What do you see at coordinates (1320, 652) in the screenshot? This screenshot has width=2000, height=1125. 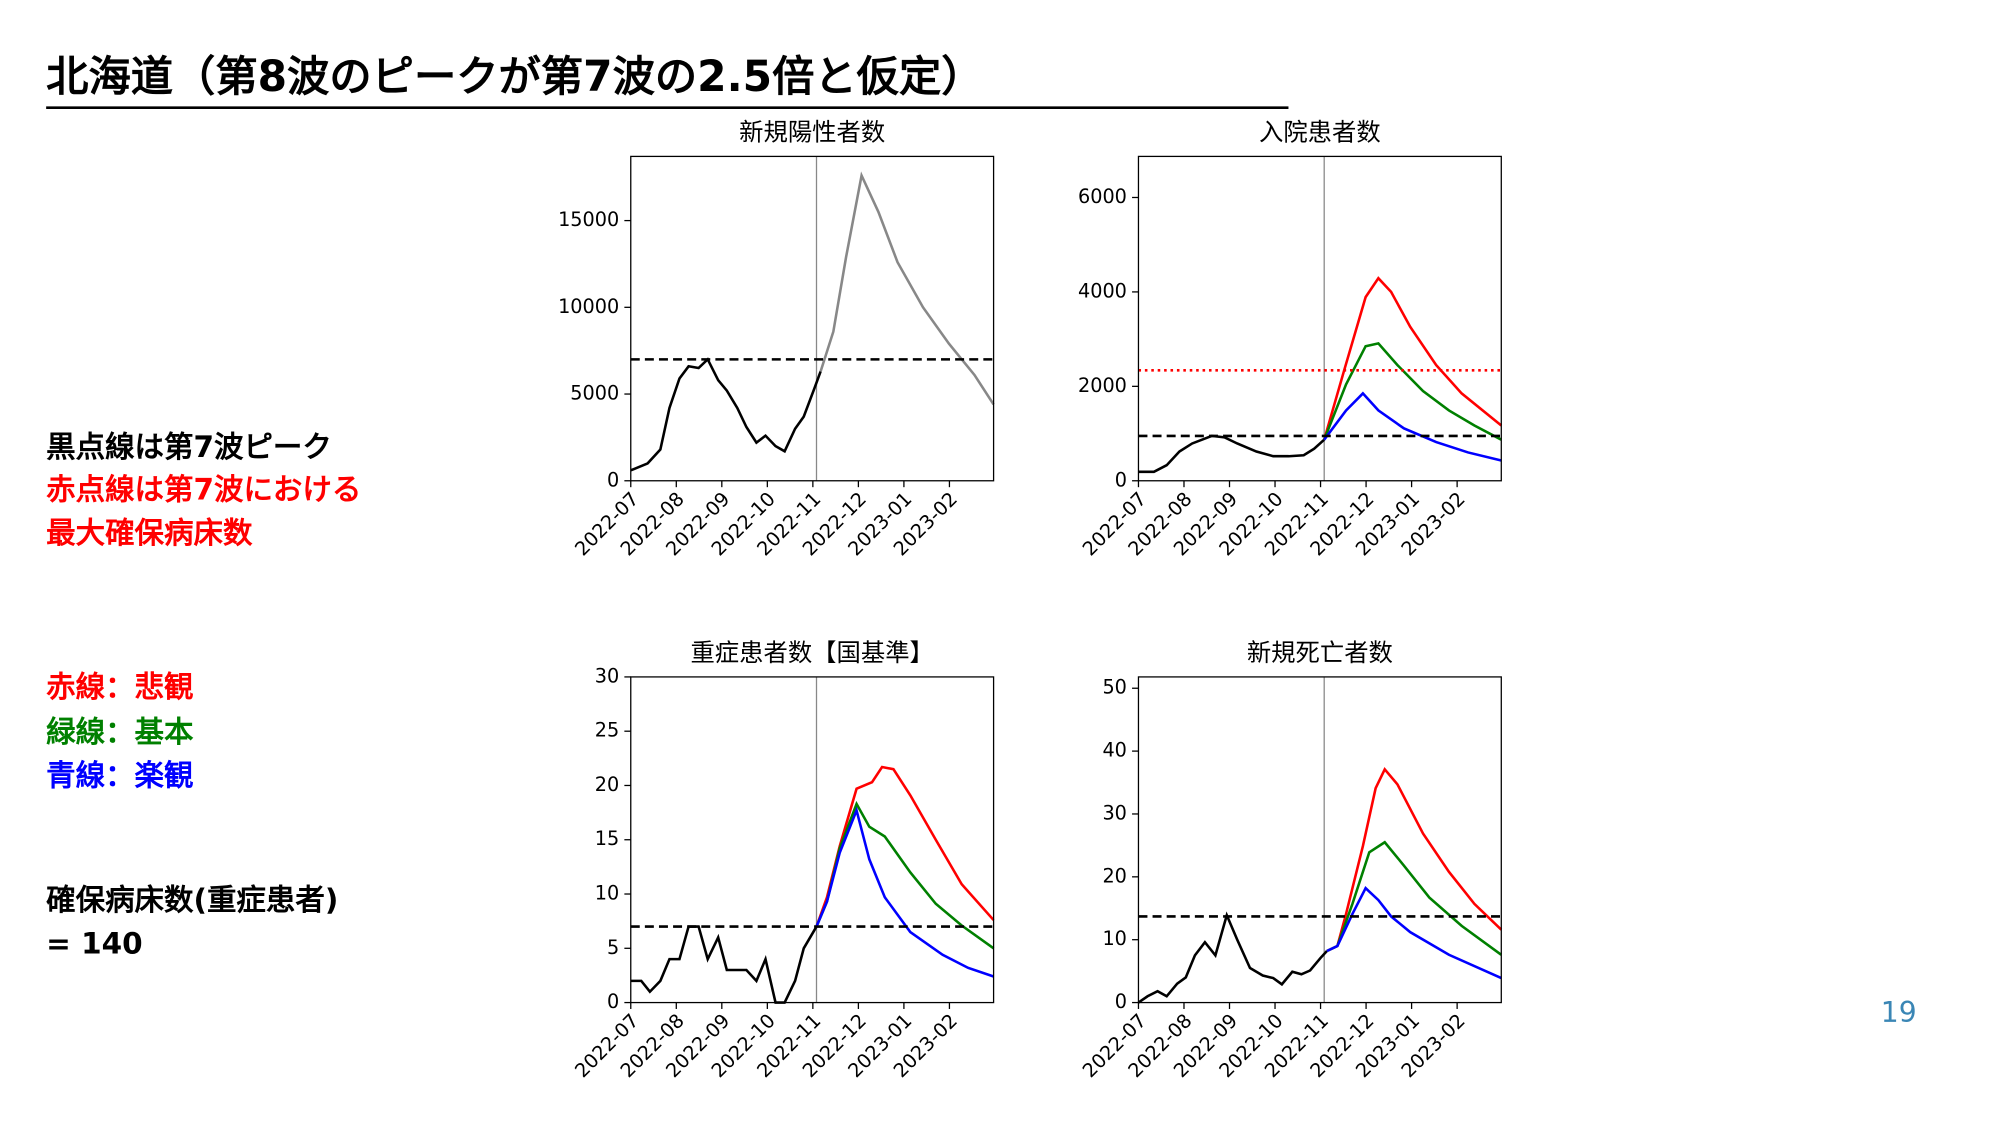 I see `chart-title: 新規死亡者数` at bounding box center [1320, 652].